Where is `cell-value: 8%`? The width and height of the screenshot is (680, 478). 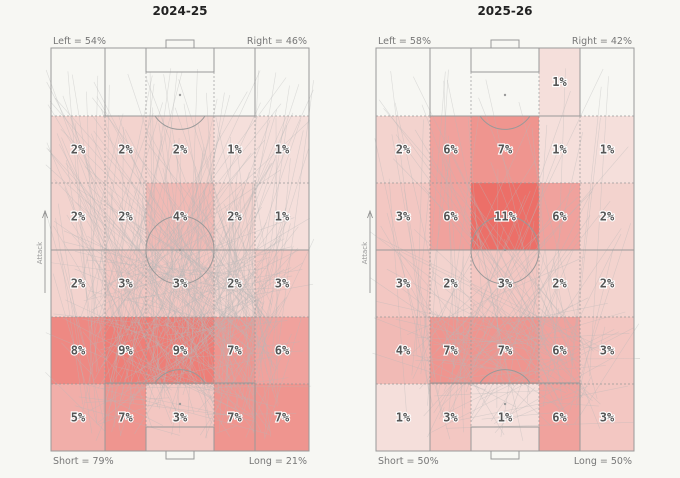
cell-value: 8% is located at coordinates (78, 351).